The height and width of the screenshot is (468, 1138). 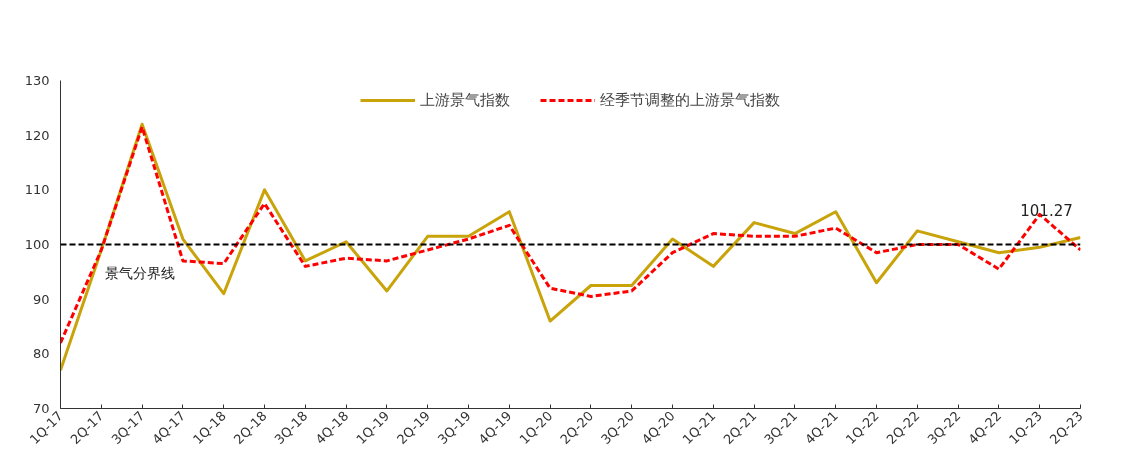 What do you see at coordinates (41, 299) in the screenshot?
I see `y-tick-label: 90` at bounding box center [41, 299].